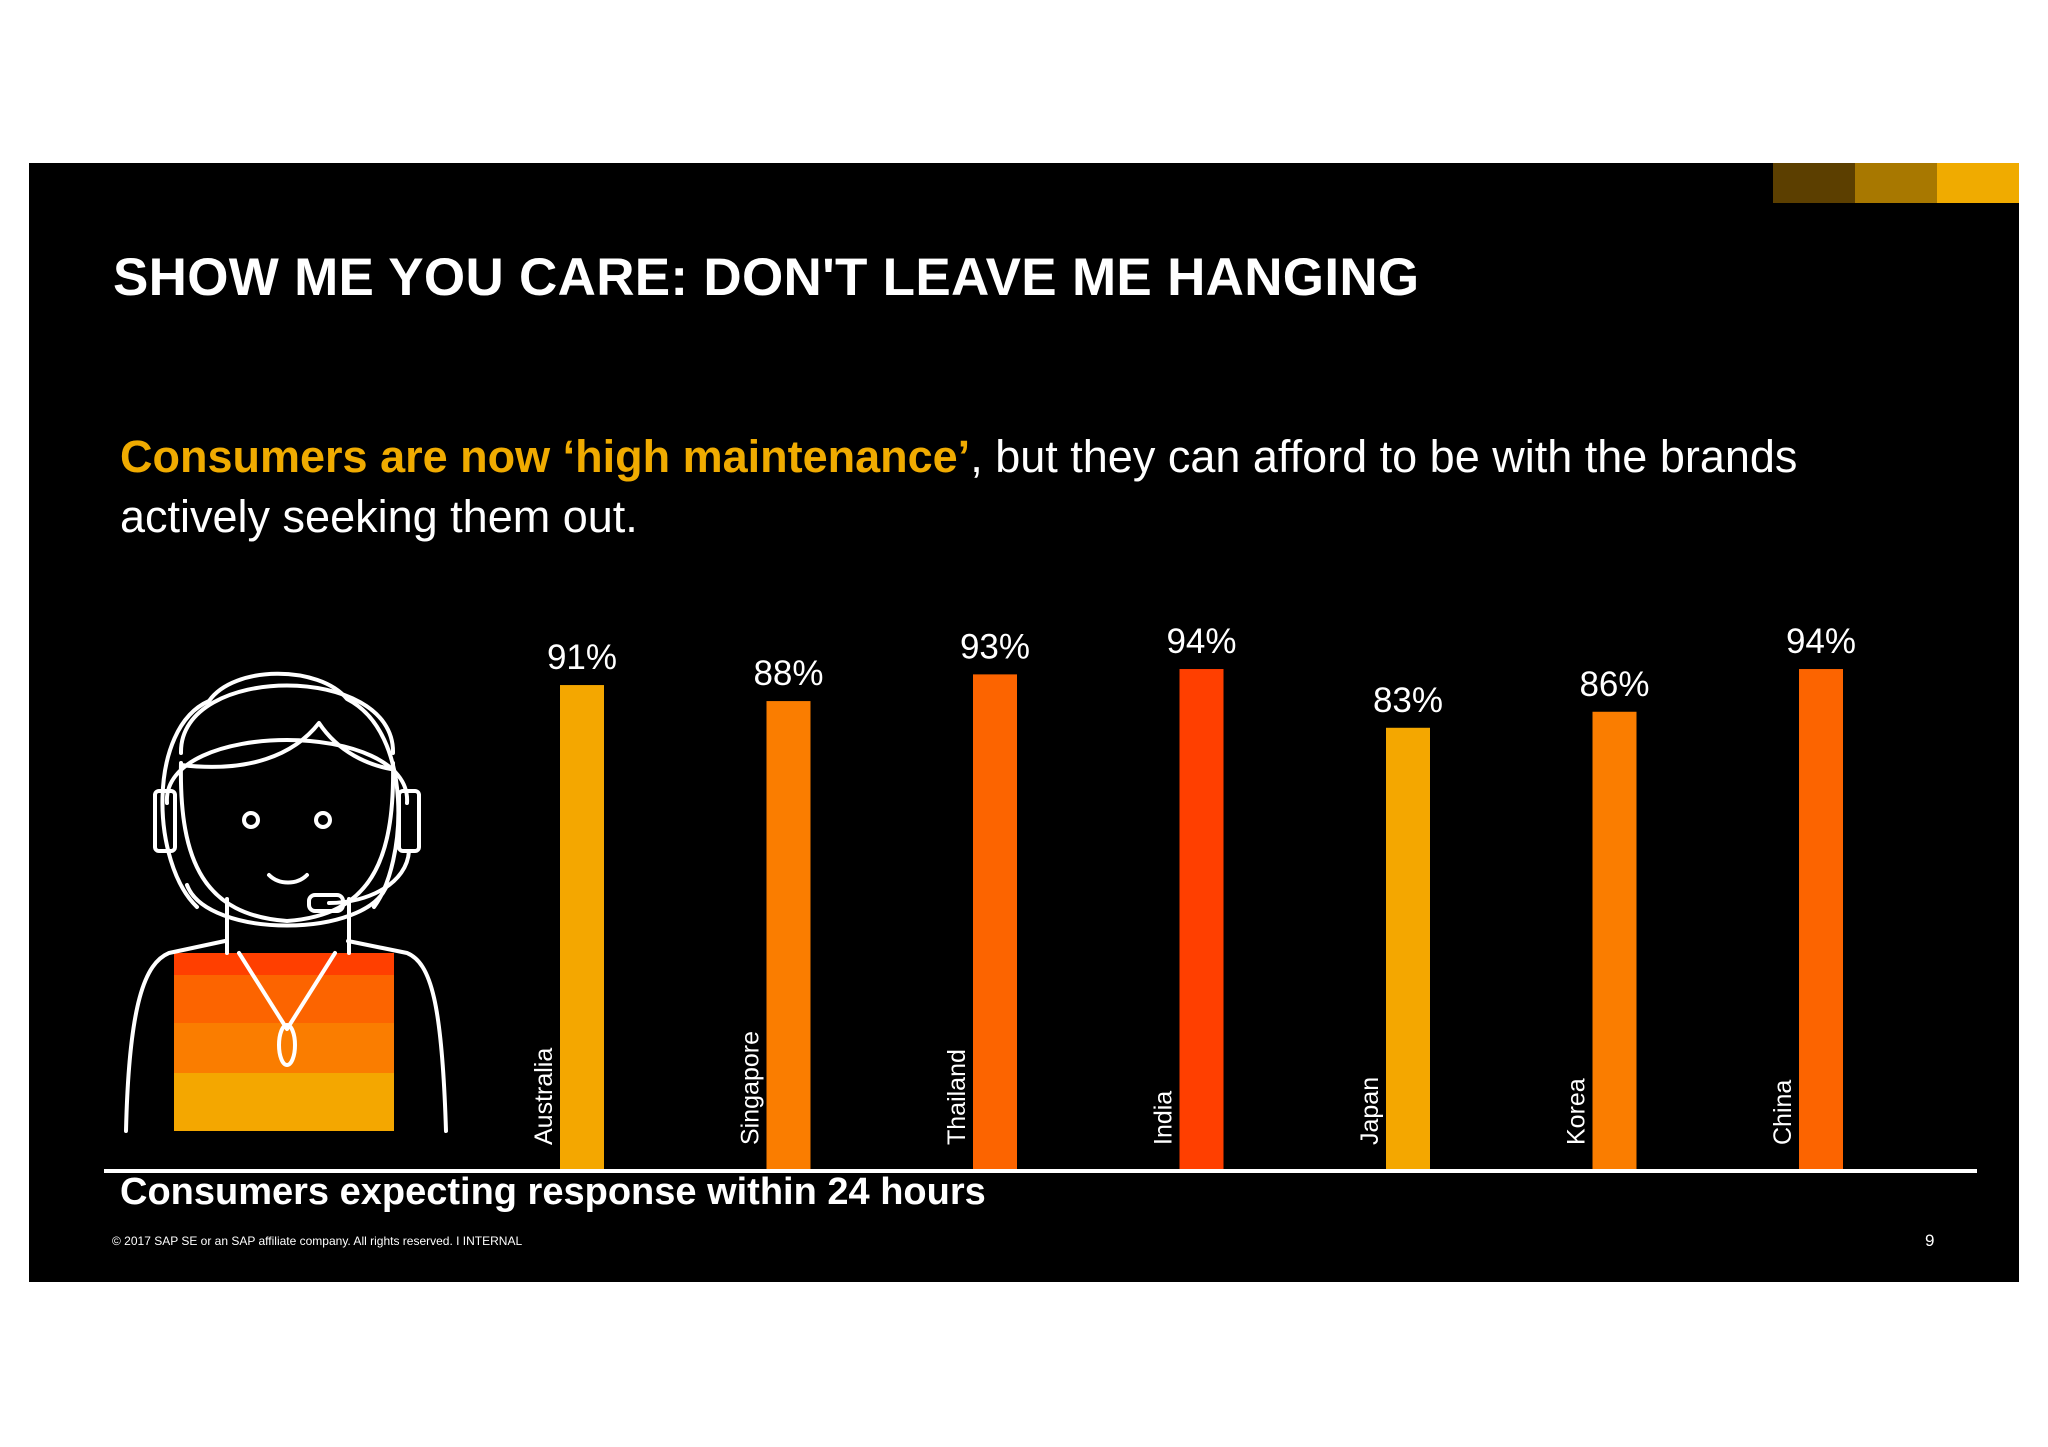  I want to click on bar-thailand, so click(995, 922).